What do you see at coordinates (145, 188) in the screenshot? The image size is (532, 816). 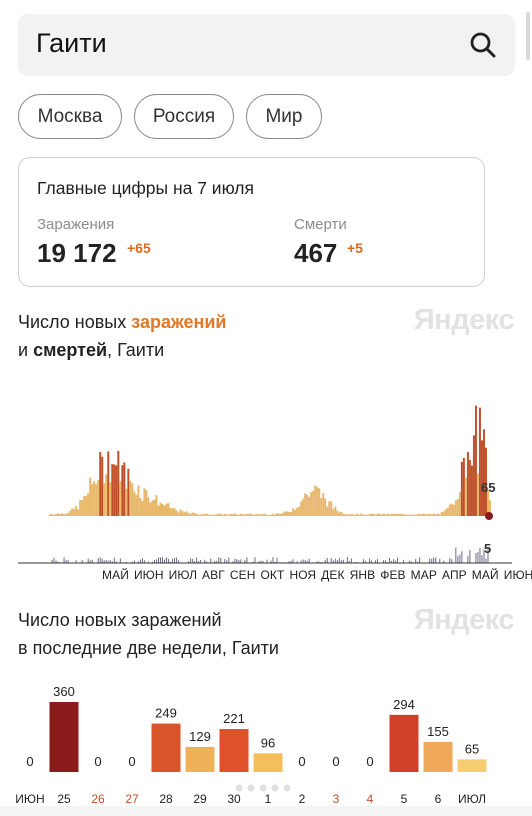 I see `stats-title: Главные цифры на 7 июля` at bounding box center [145, 188].